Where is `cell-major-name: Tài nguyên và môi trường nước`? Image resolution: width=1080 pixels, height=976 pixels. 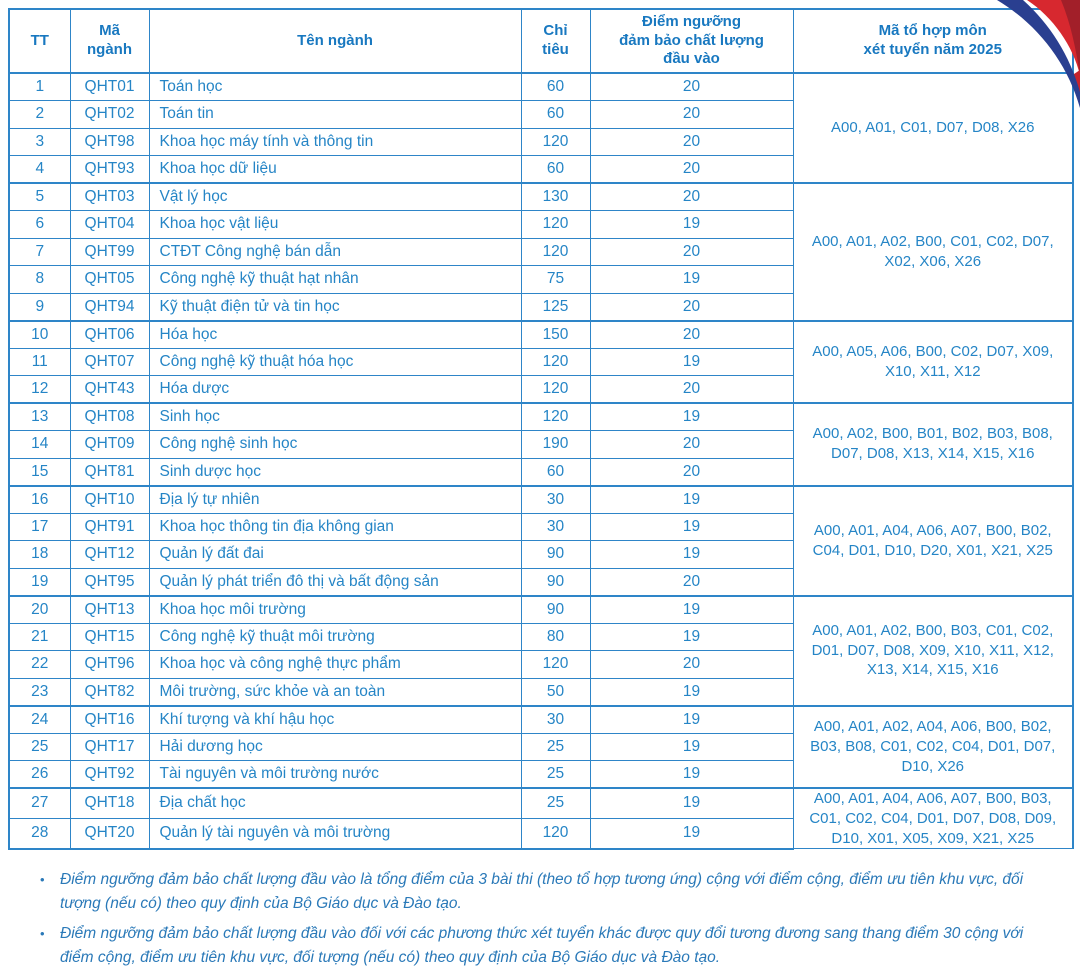 cell-major-name: Tài nguyên và môi trường nước is located at coordinates (335, 774).